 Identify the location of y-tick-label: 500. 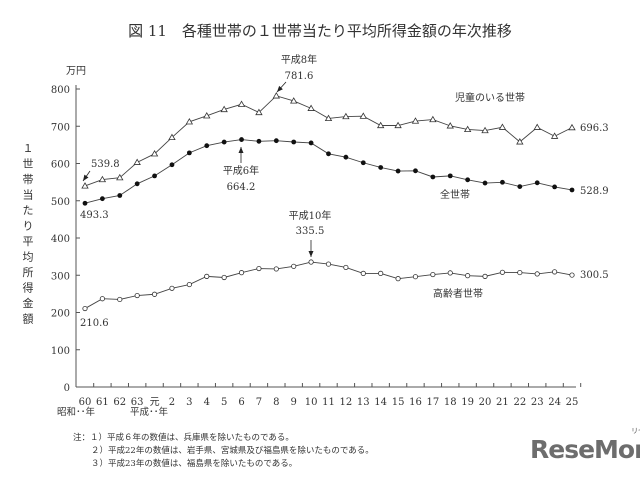
(60, 202).